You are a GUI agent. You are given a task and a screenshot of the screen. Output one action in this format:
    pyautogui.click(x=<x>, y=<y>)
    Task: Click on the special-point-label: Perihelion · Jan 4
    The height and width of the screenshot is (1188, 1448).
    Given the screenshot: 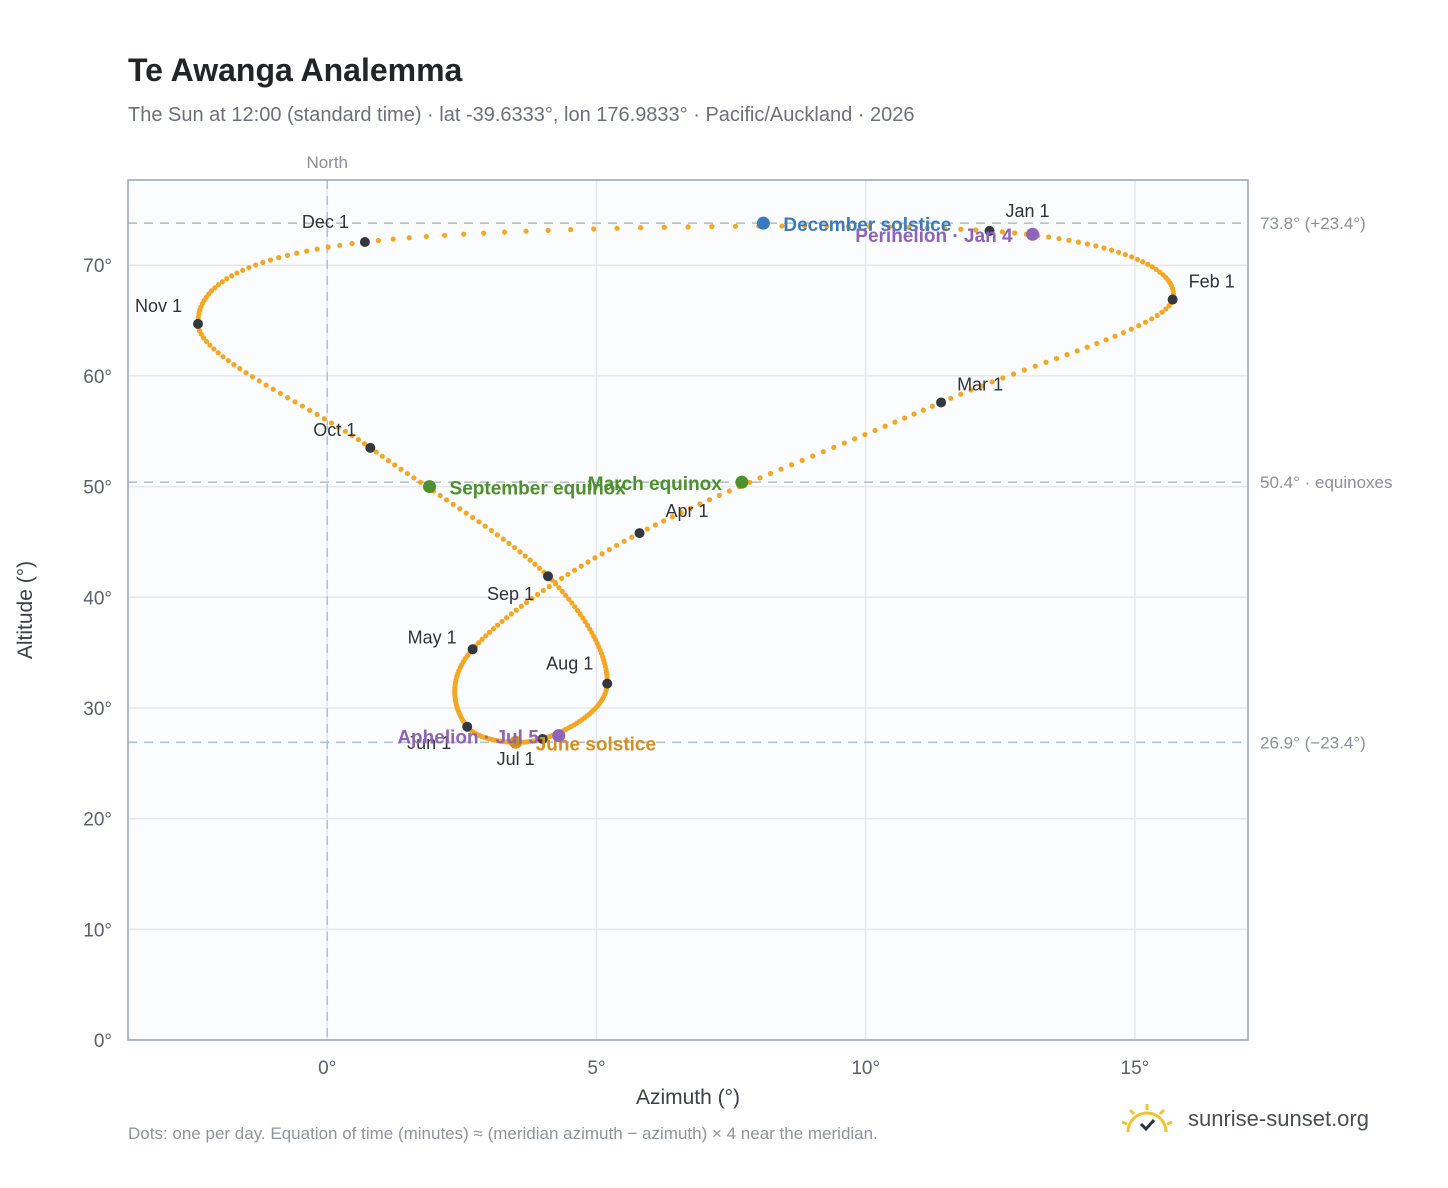 What is the action you would take?
    pyautogui.click(x=934, y=236)
    